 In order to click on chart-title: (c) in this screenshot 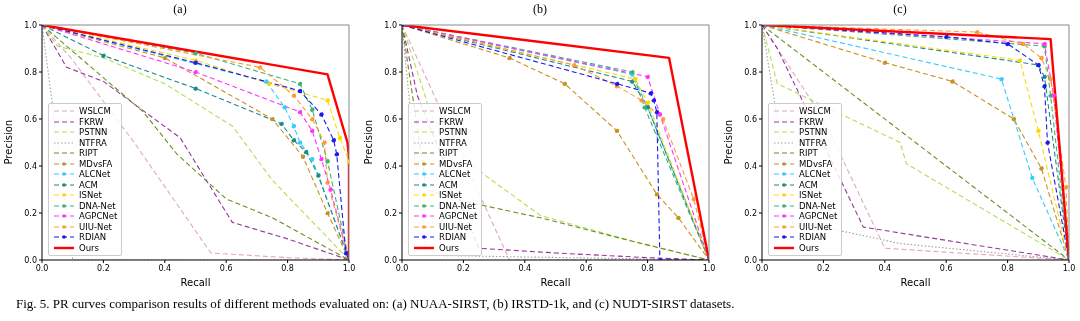, I will do `click(900, 10)`.